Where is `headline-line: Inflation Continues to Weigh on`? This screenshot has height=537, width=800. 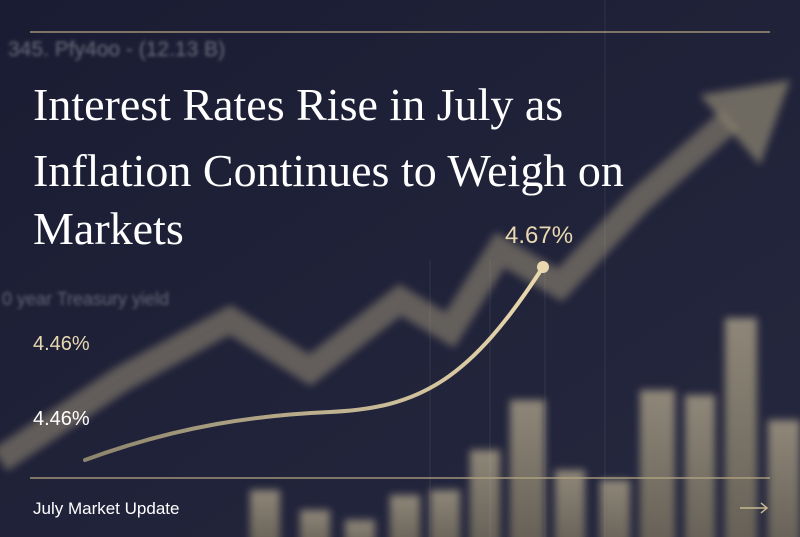 headline-line: Inflation Continues to Weigh on is located at coordinates (328, 170).